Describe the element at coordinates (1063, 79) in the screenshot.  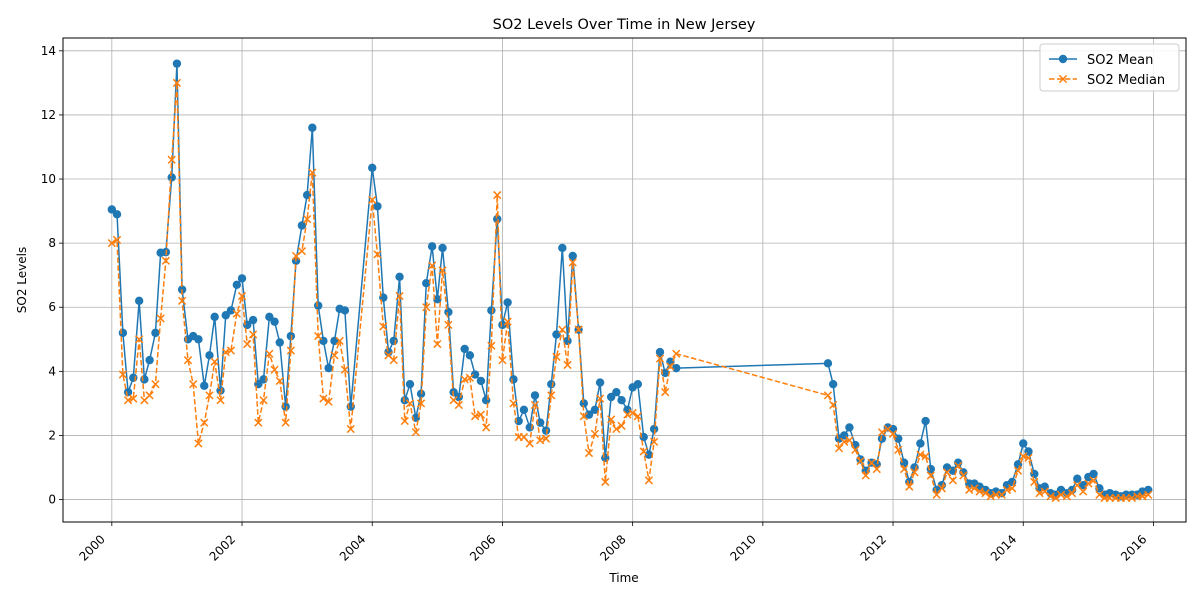
I see `legend-x-marker` at that location.